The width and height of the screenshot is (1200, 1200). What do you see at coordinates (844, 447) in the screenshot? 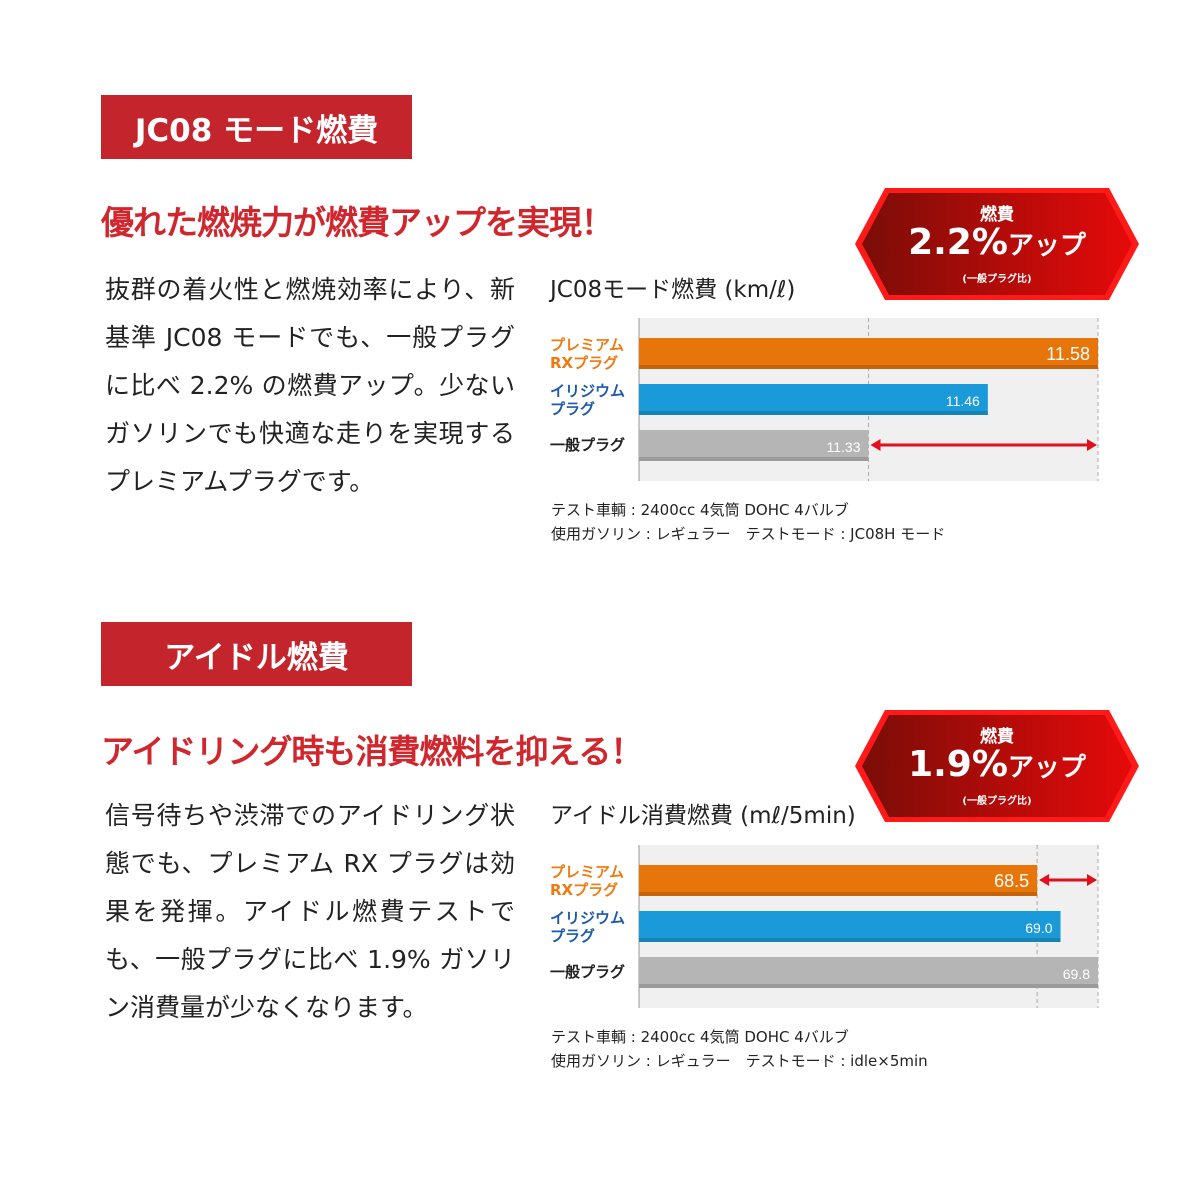
I see `bar-value-label: 11.33` at bounding box center [844, 447].